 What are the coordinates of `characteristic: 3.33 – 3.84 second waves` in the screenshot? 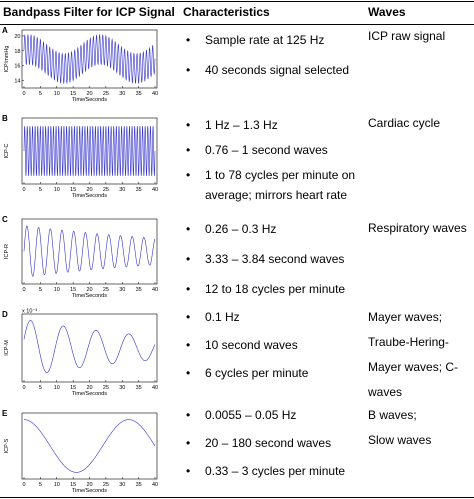 It's located at (275, 259).